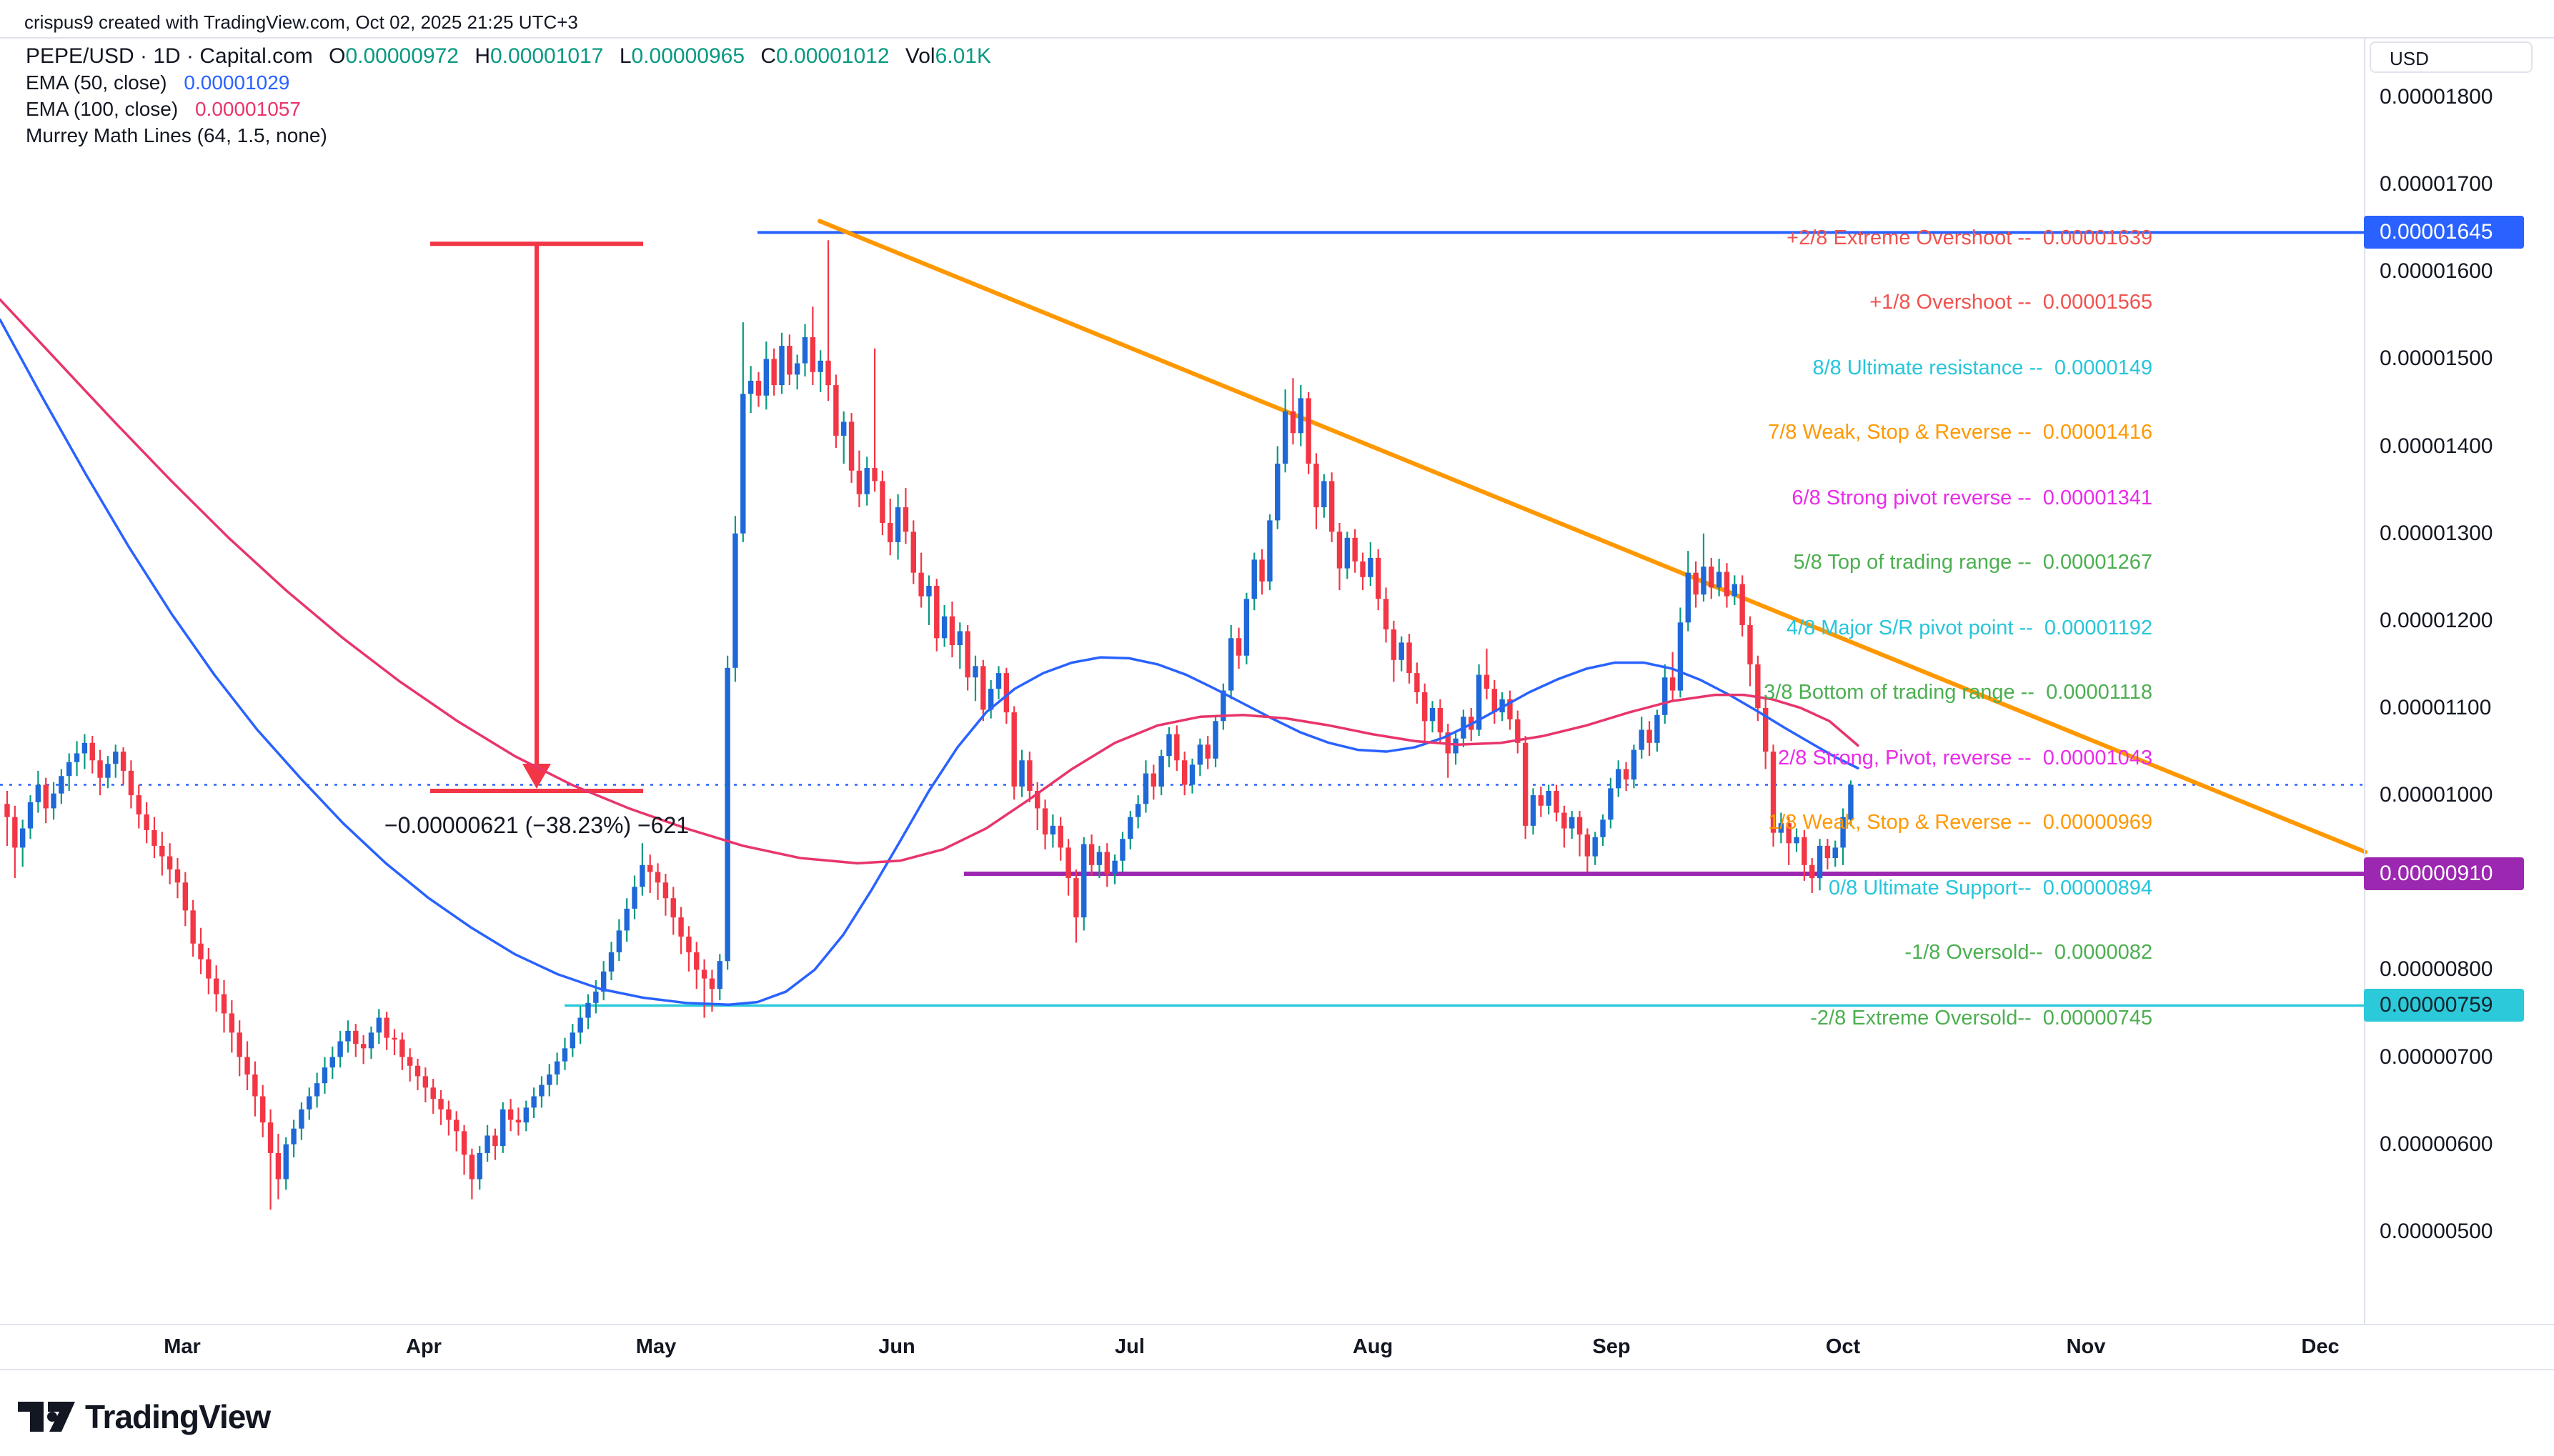 Image resolution: width=2554 pixels, height=1456 pixels. I want to click on price-axis-tick: 0.00001700, so click(2436, 184).